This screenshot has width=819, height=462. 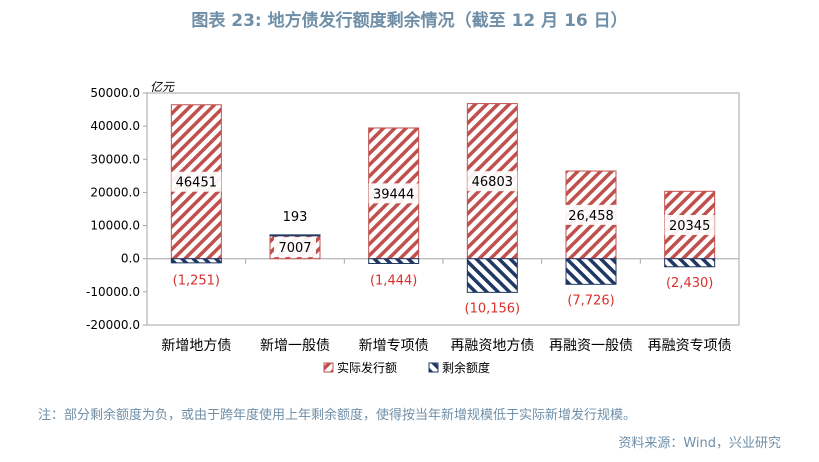 I want to click on legend-swatch-actual, so click(x=328, y=367).